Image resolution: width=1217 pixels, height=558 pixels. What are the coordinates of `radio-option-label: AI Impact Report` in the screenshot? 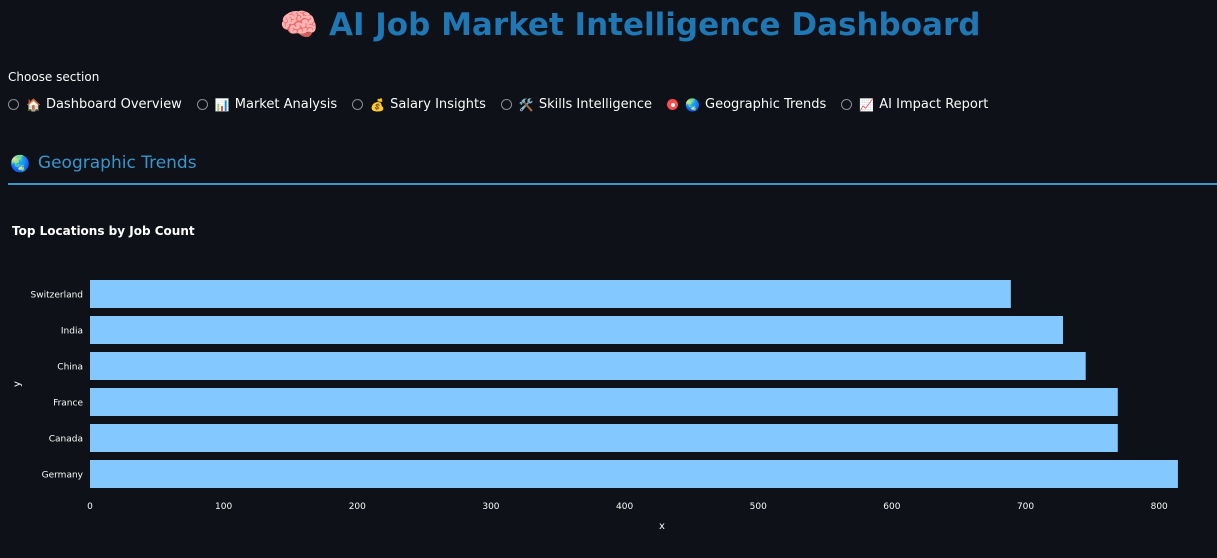 It's located at (934, 104).